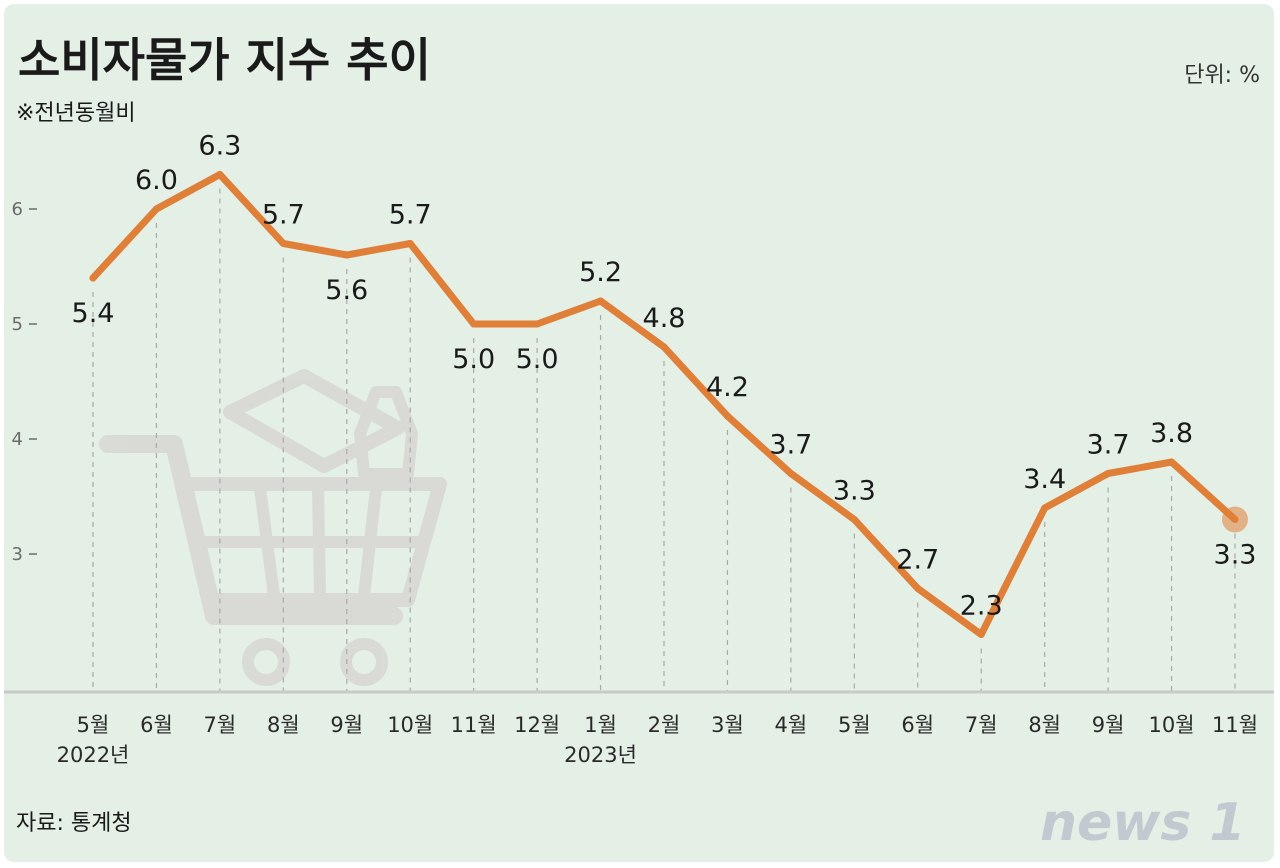  I want to click on data-label-3: 5.7, so click(283, 215).